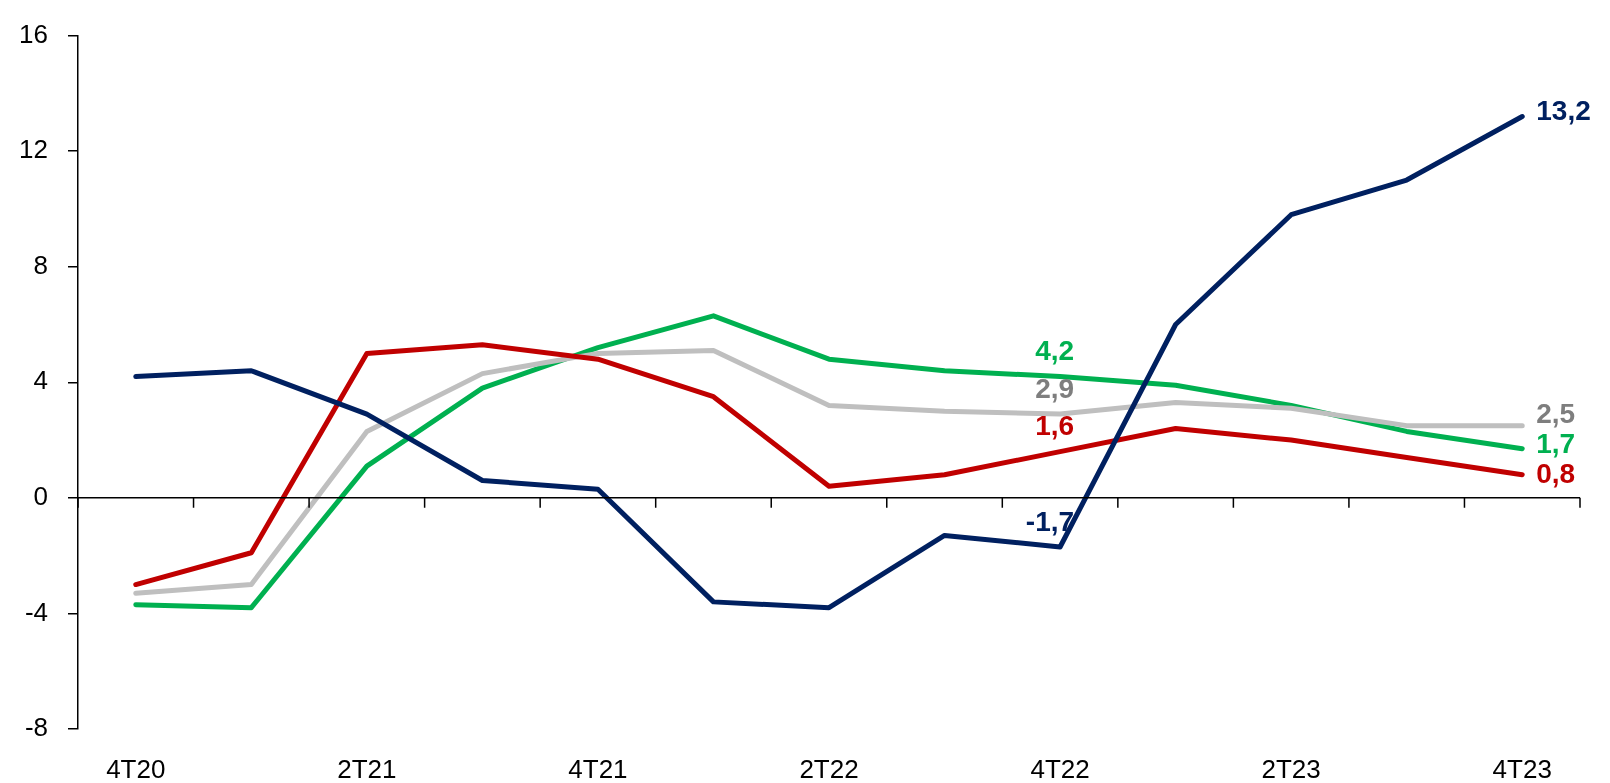 Image resolution: width=1610 pixels, height=783 pixels. Describe the element at coordinates (1055, 388) in the screenshot. I see `data-label: 2,9` at that location.